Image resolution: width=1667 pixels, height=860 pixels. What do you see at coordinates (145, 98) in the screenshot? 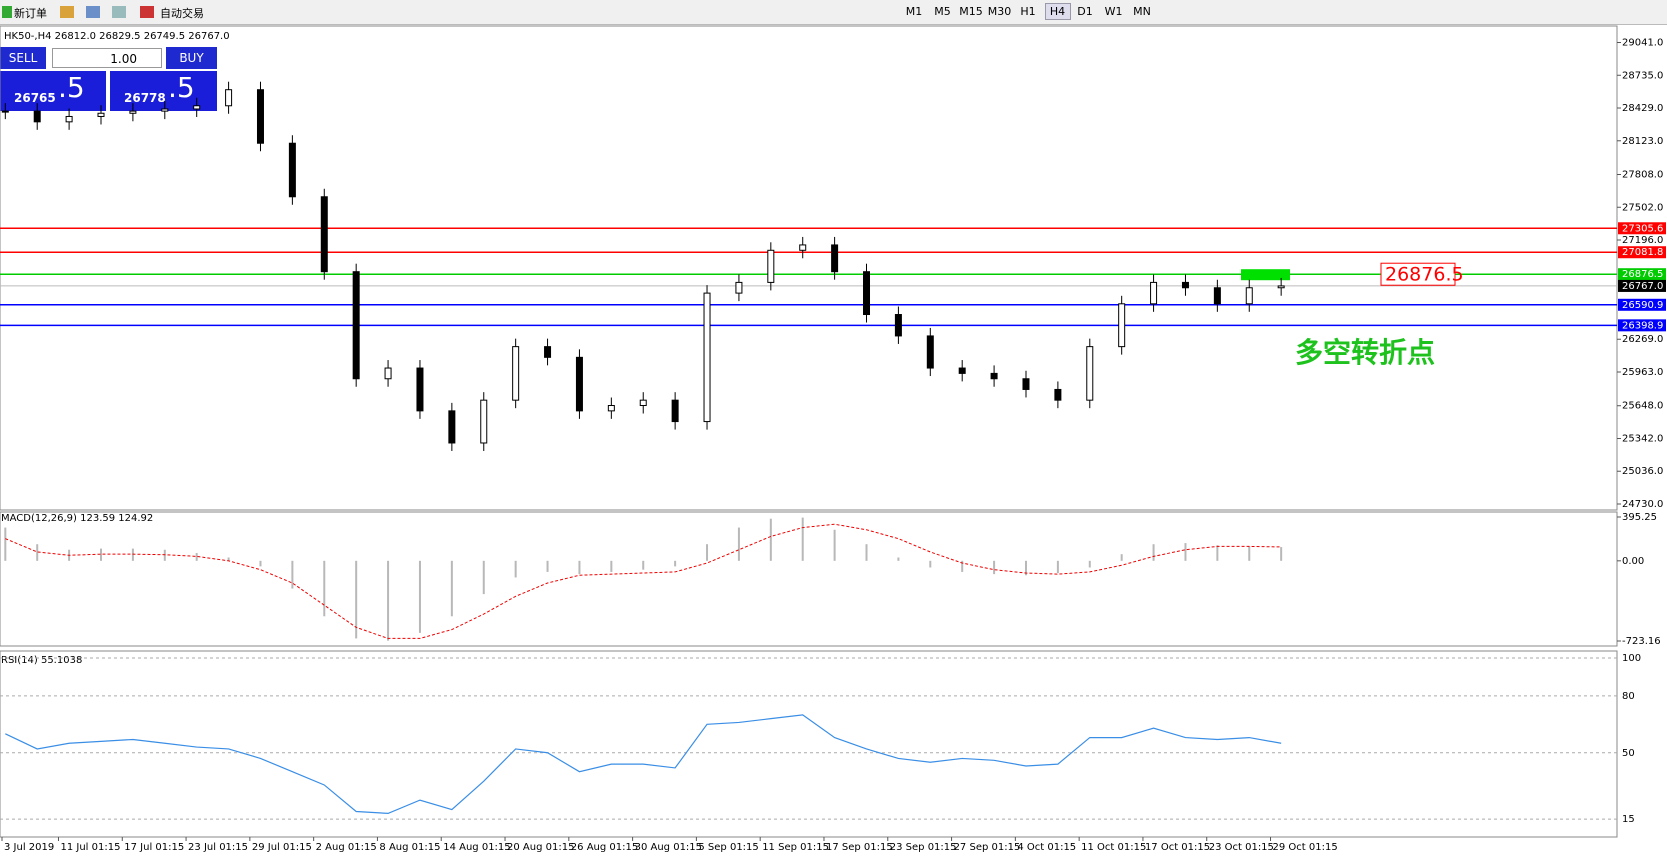
I see `ask-price: 26778` at bounding box center [145, 98].